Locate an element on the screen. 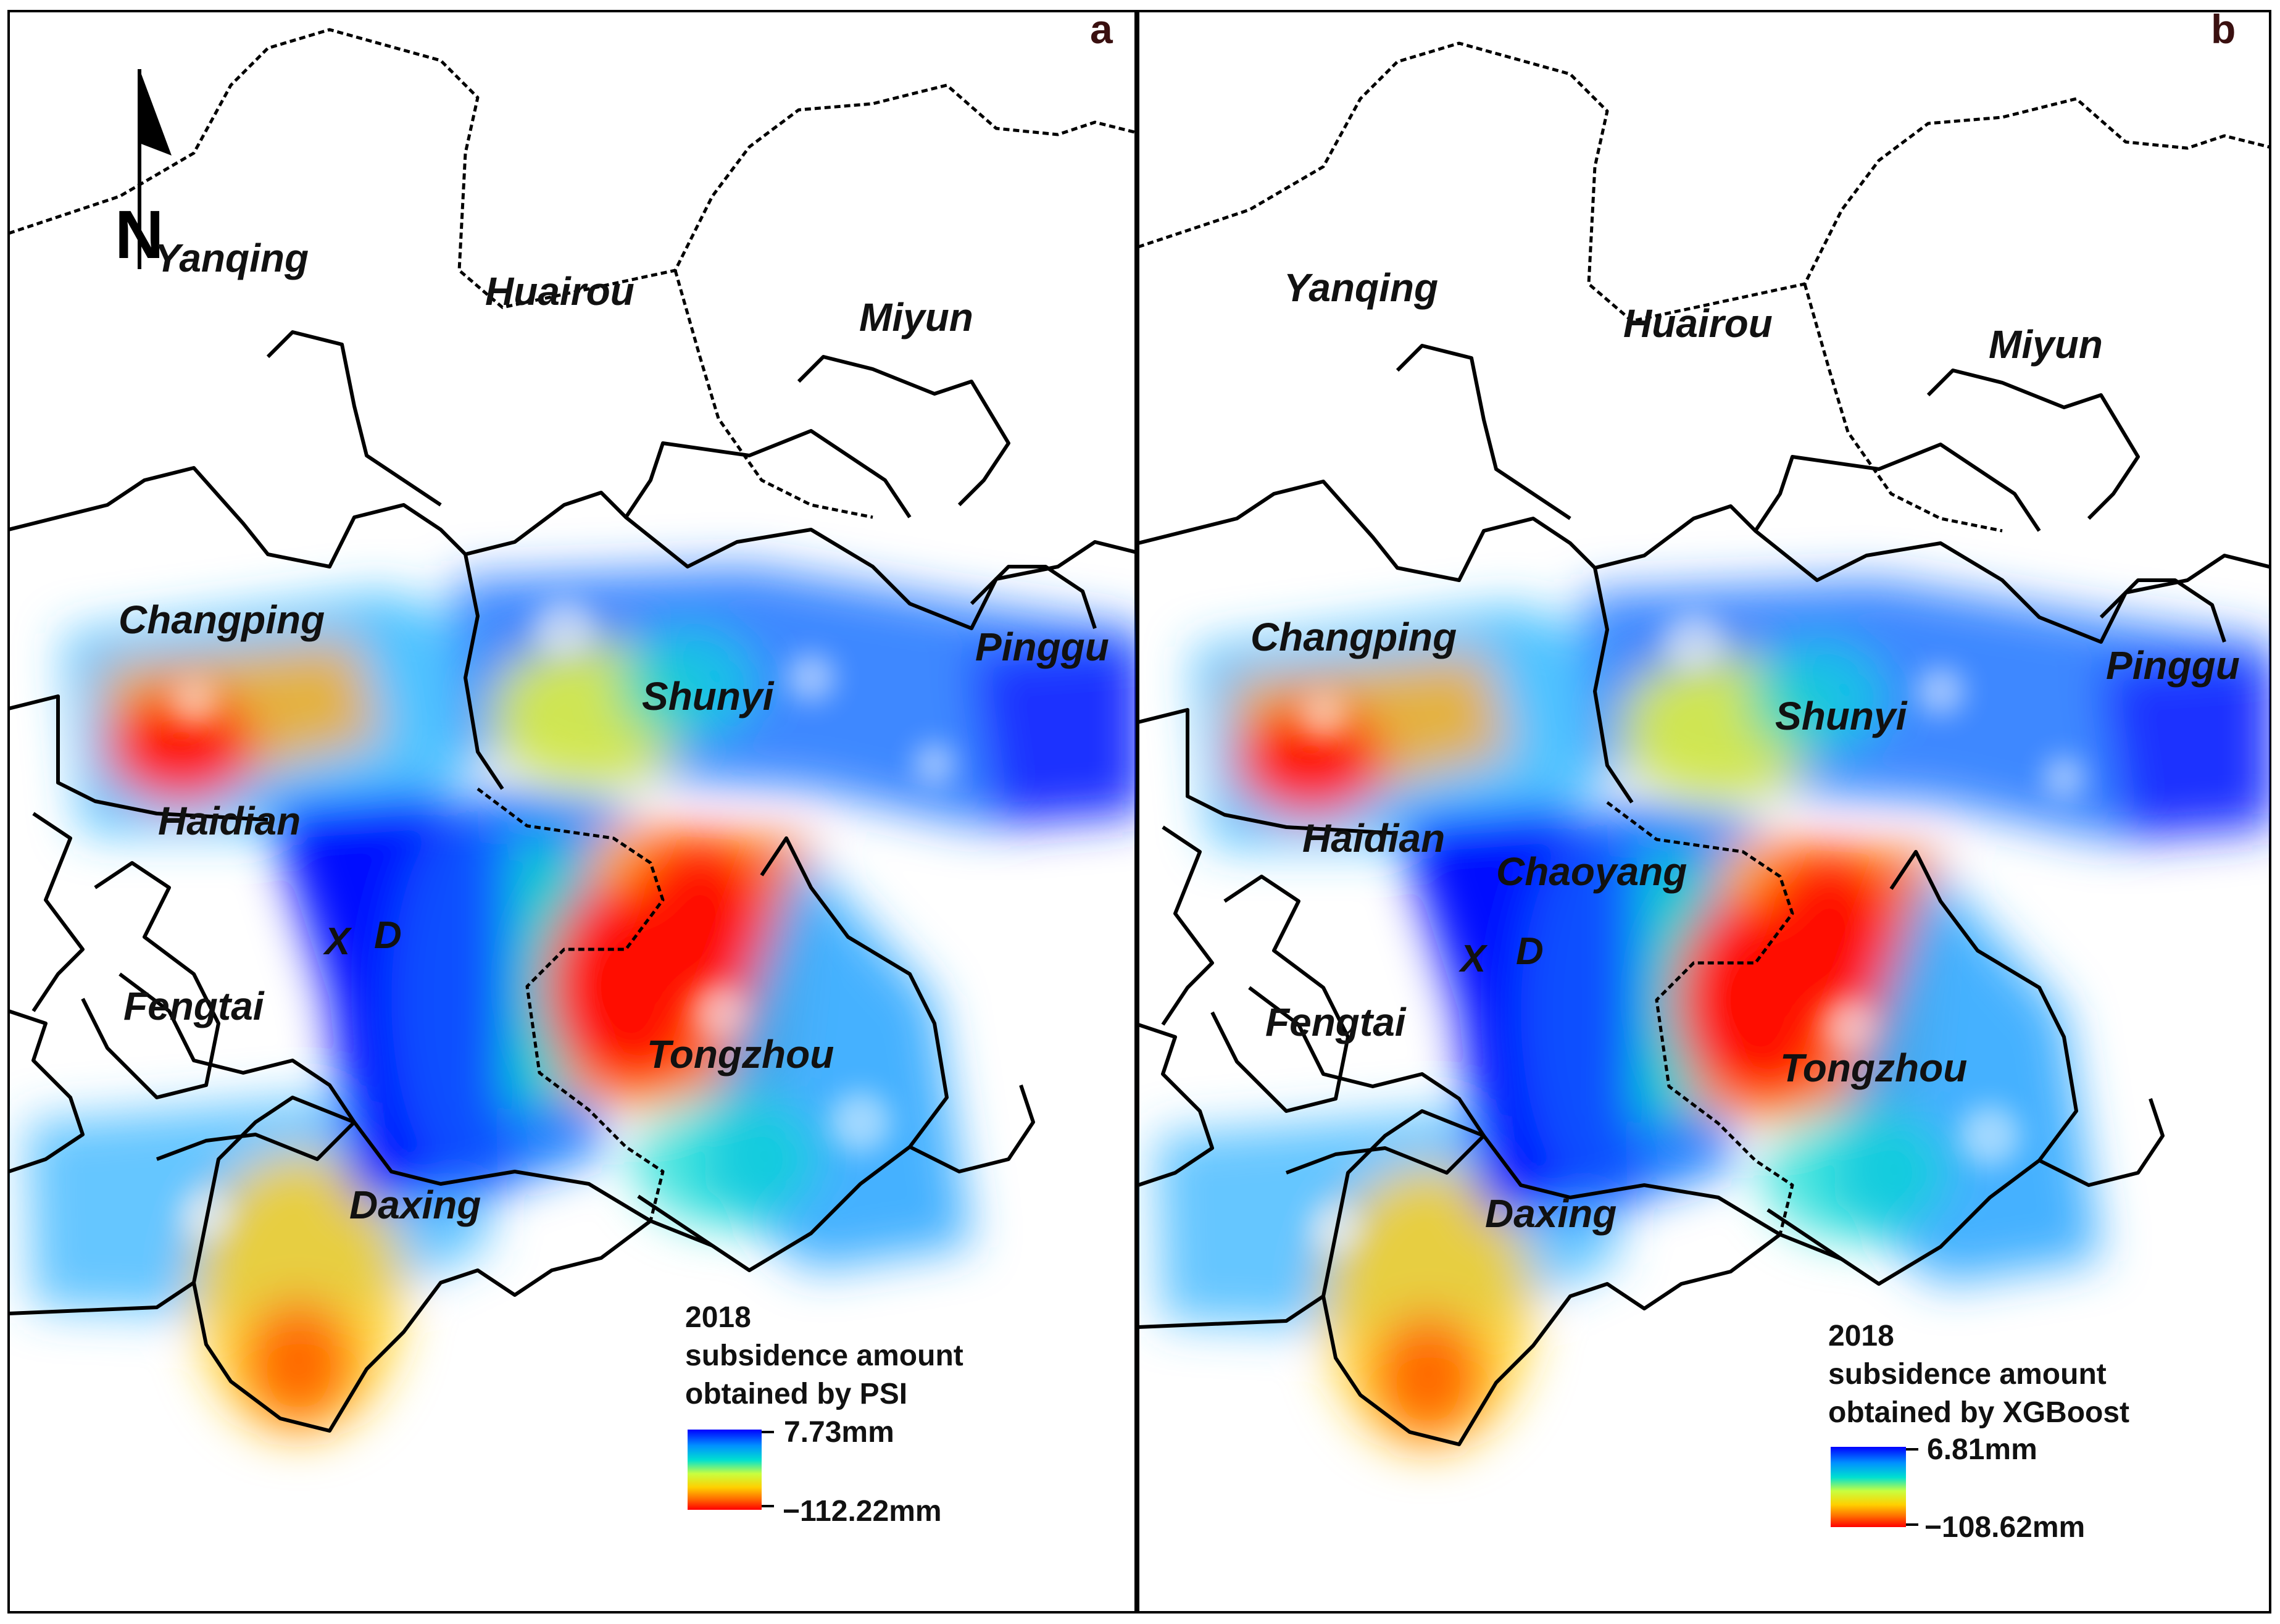  district-label-shunyi: Shunyi is located at coordinates (708, 696).